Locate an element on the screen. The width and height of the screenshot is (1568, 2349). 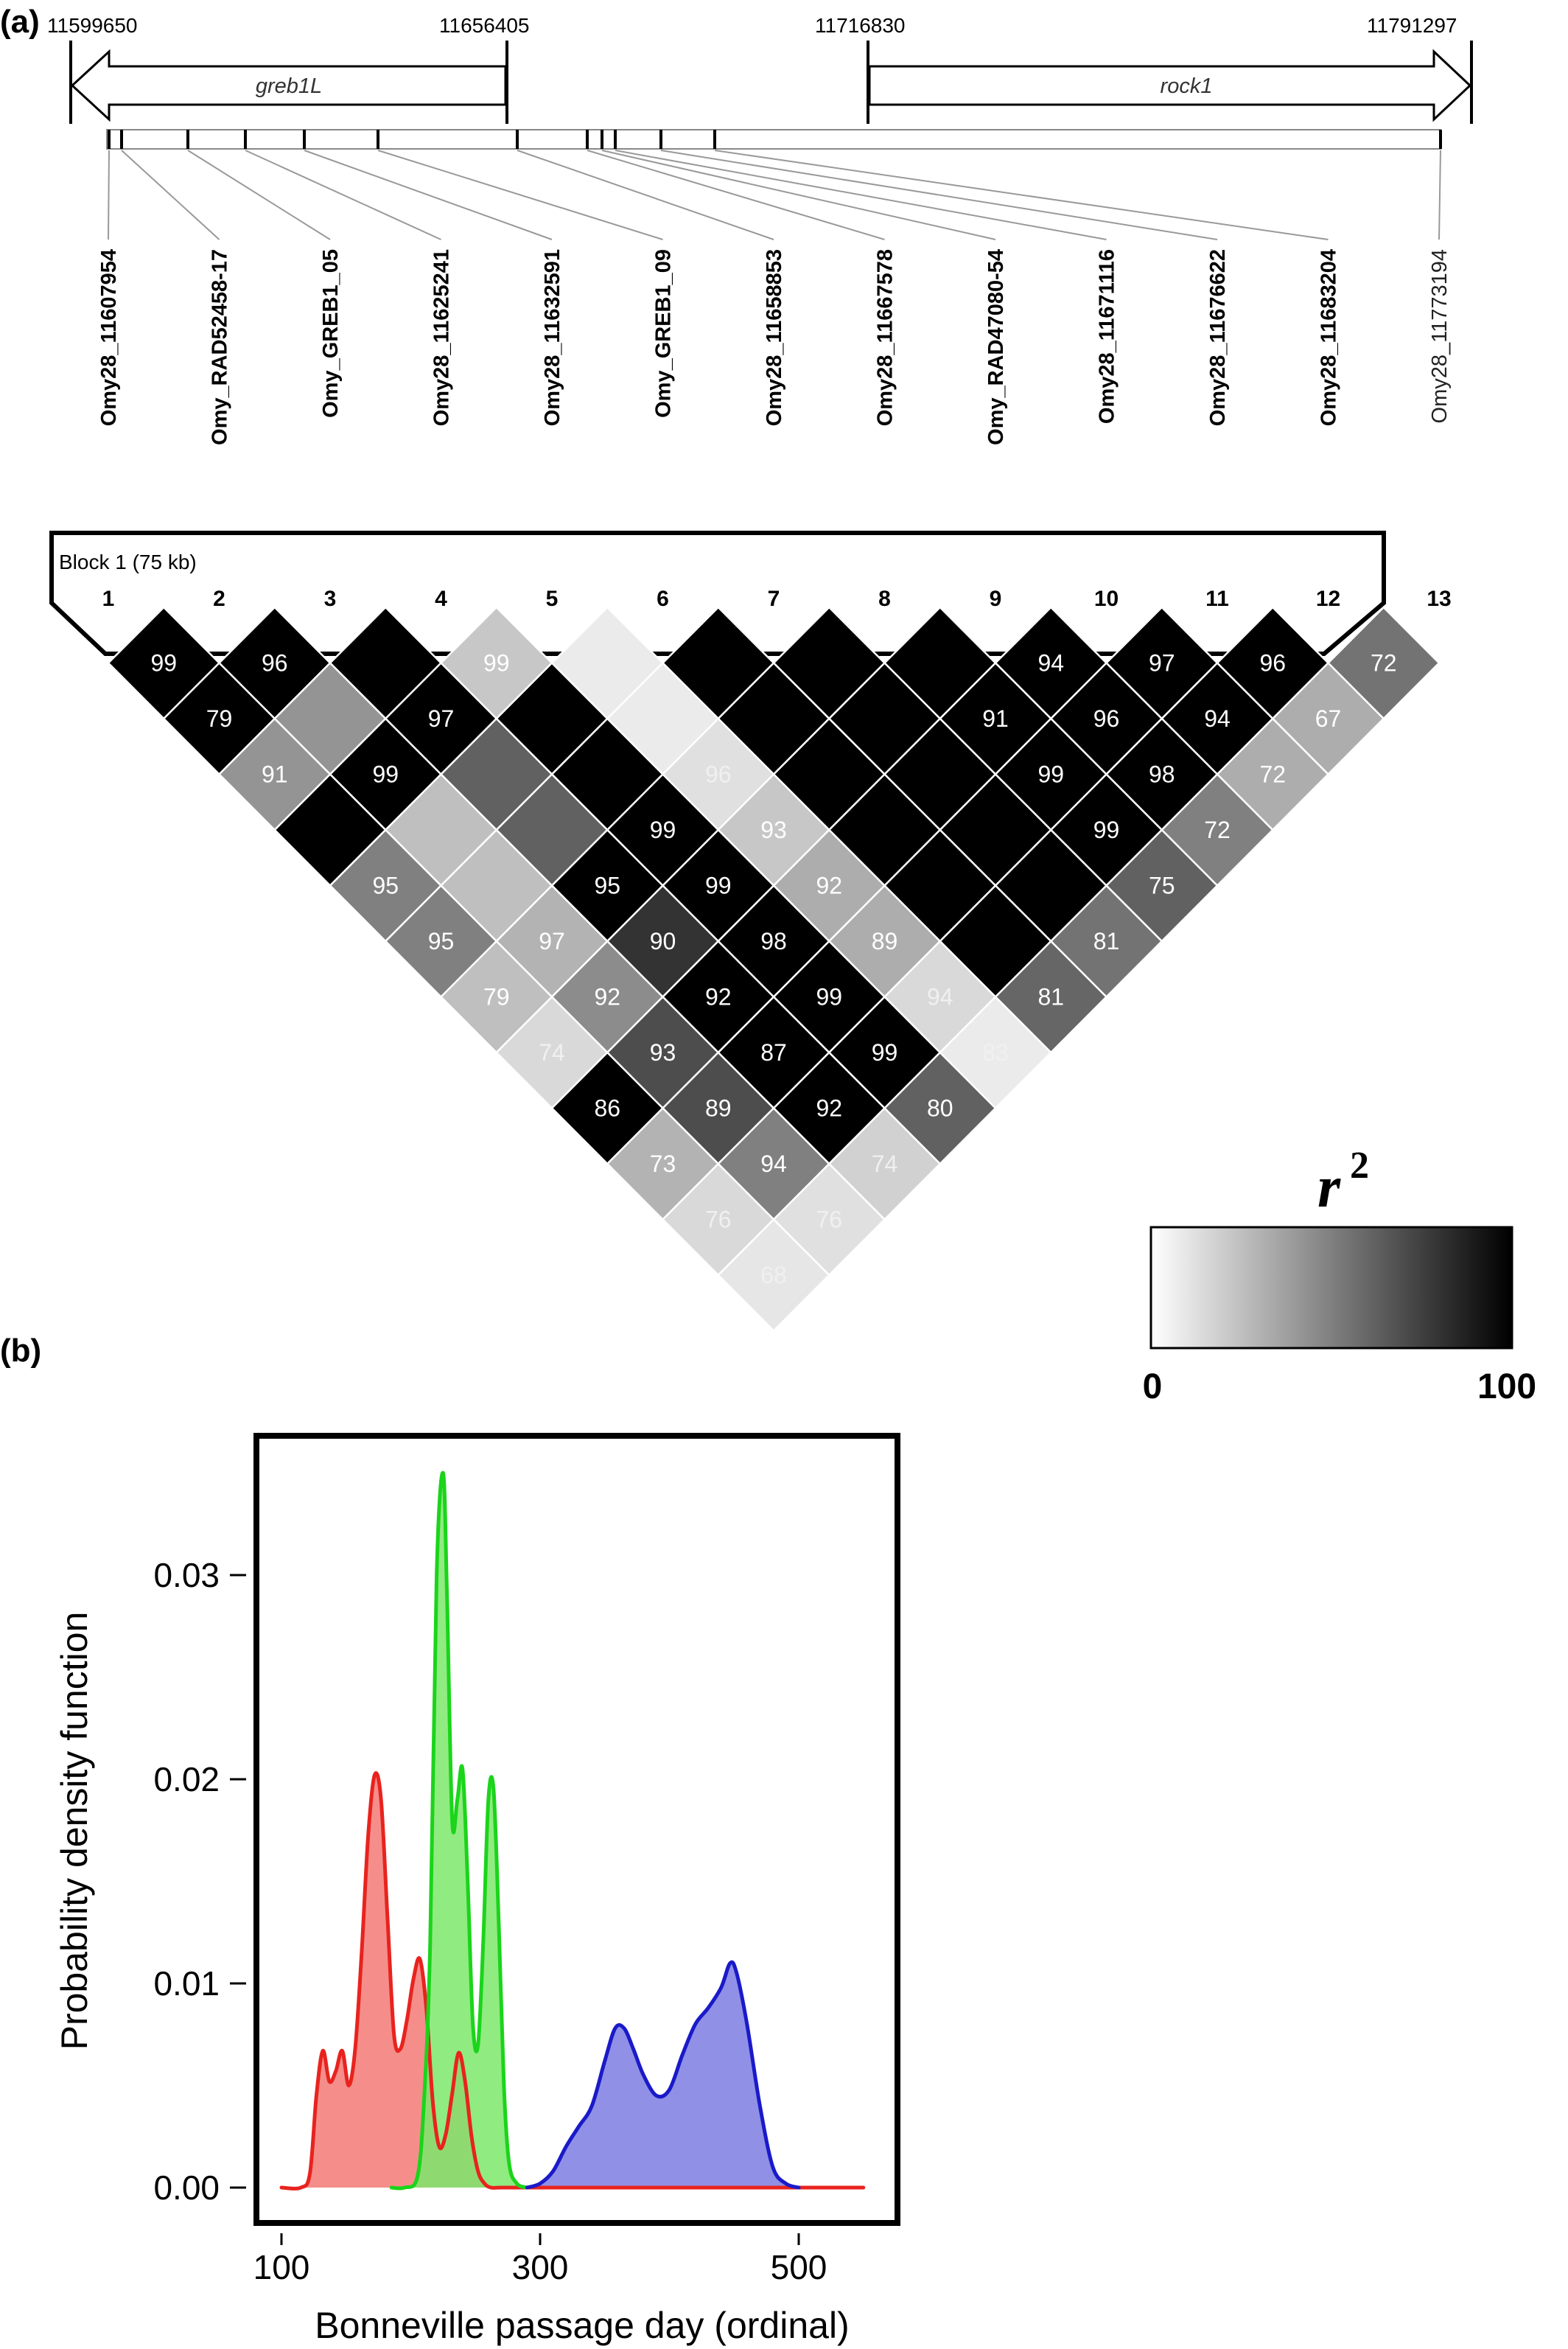
marker-connectors is located at coordinates (774, 195).